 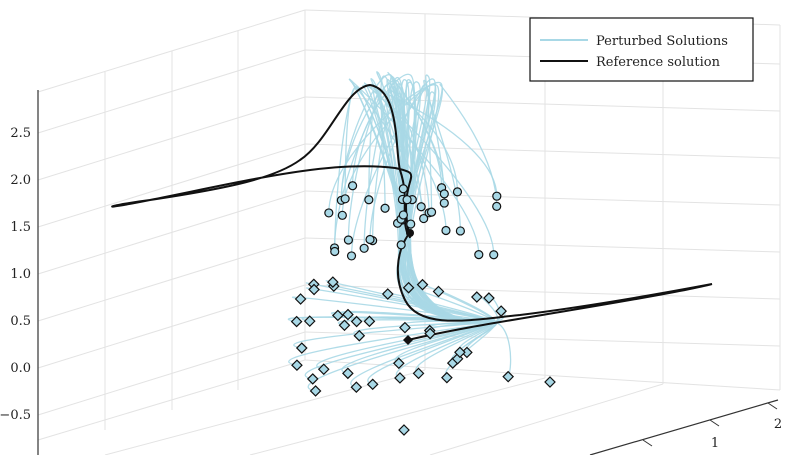 What do you see at coordinates (684, 427) in the screenshot?
I see `y-axis` at bounding box center [684, 427].